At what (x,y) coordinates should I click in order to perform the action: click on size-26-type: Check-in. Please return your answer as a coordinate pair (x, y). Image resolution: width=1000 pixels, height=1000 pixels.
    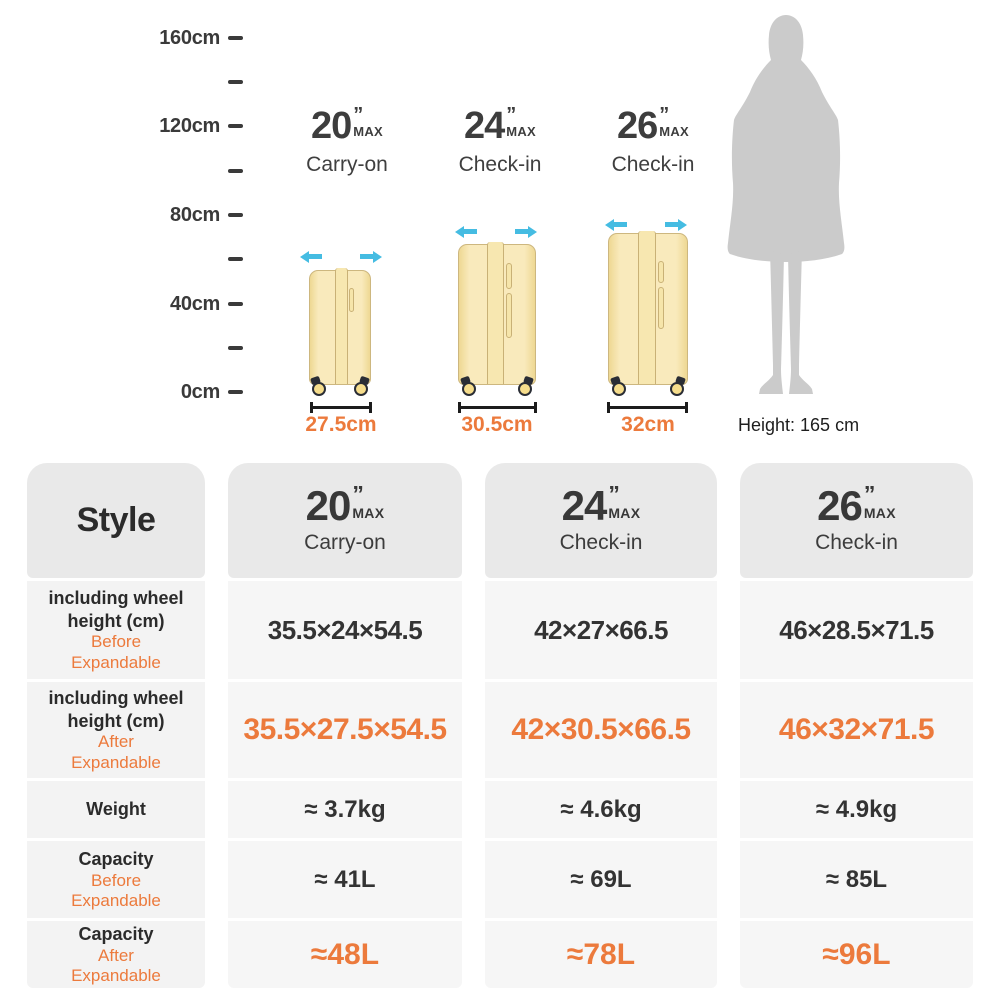
    Looking at the image, I should click on (653, 165).